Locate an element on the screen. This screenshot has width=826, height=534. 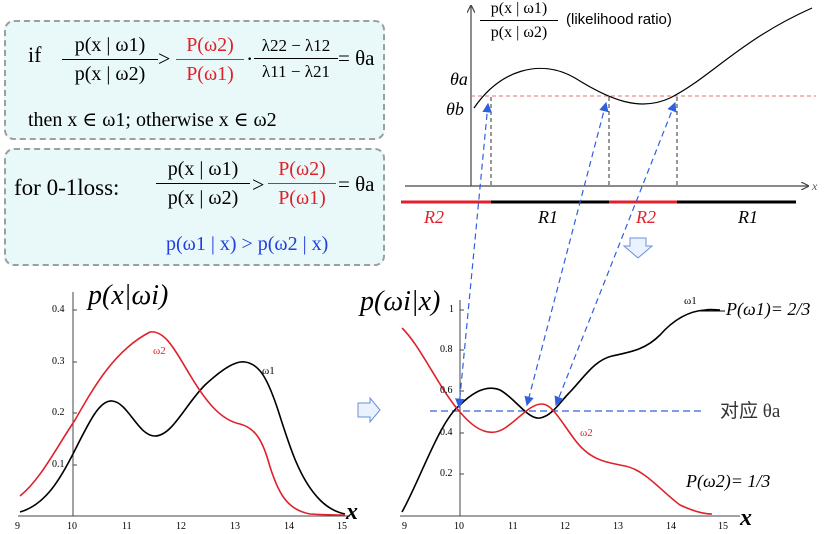
zero-one-likelihood-fraction: p(x | ω1) p(x | ω2) is located at coordinates (203, 184).